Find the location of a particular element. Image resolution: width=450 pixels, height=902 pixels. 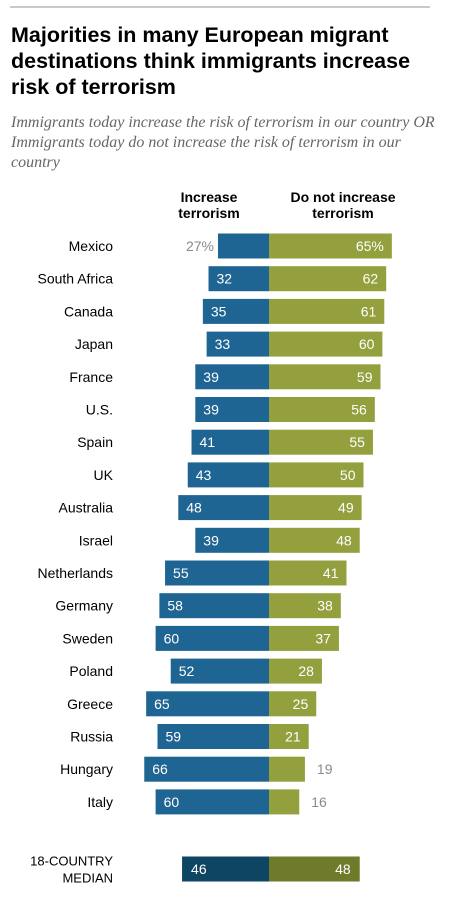

value-label-not-increase: 38 is located at coordinates (325, 606).